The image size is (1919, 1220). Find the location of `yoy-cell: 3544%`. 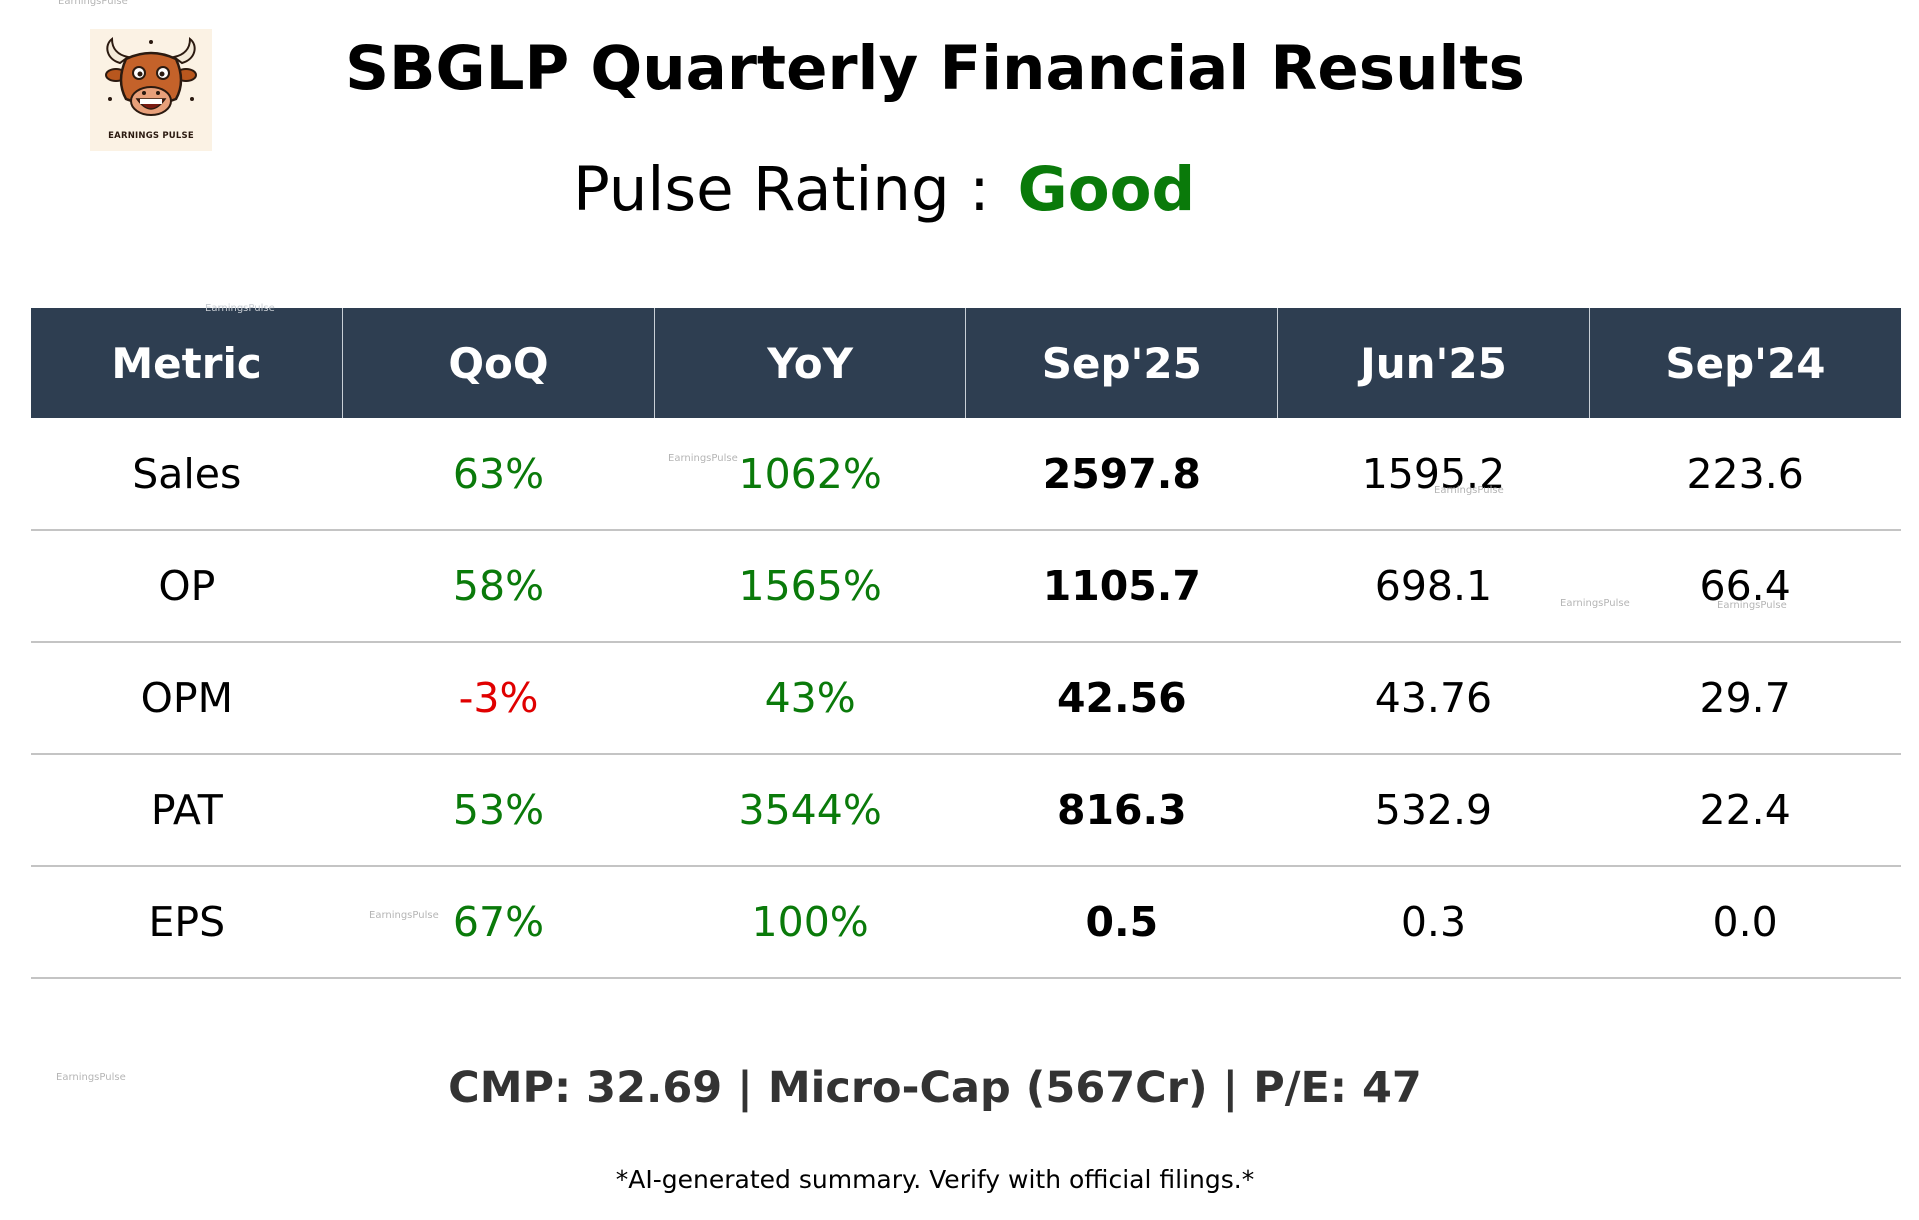

yoy-cell: 3544% is located at coordinates (810, 810).